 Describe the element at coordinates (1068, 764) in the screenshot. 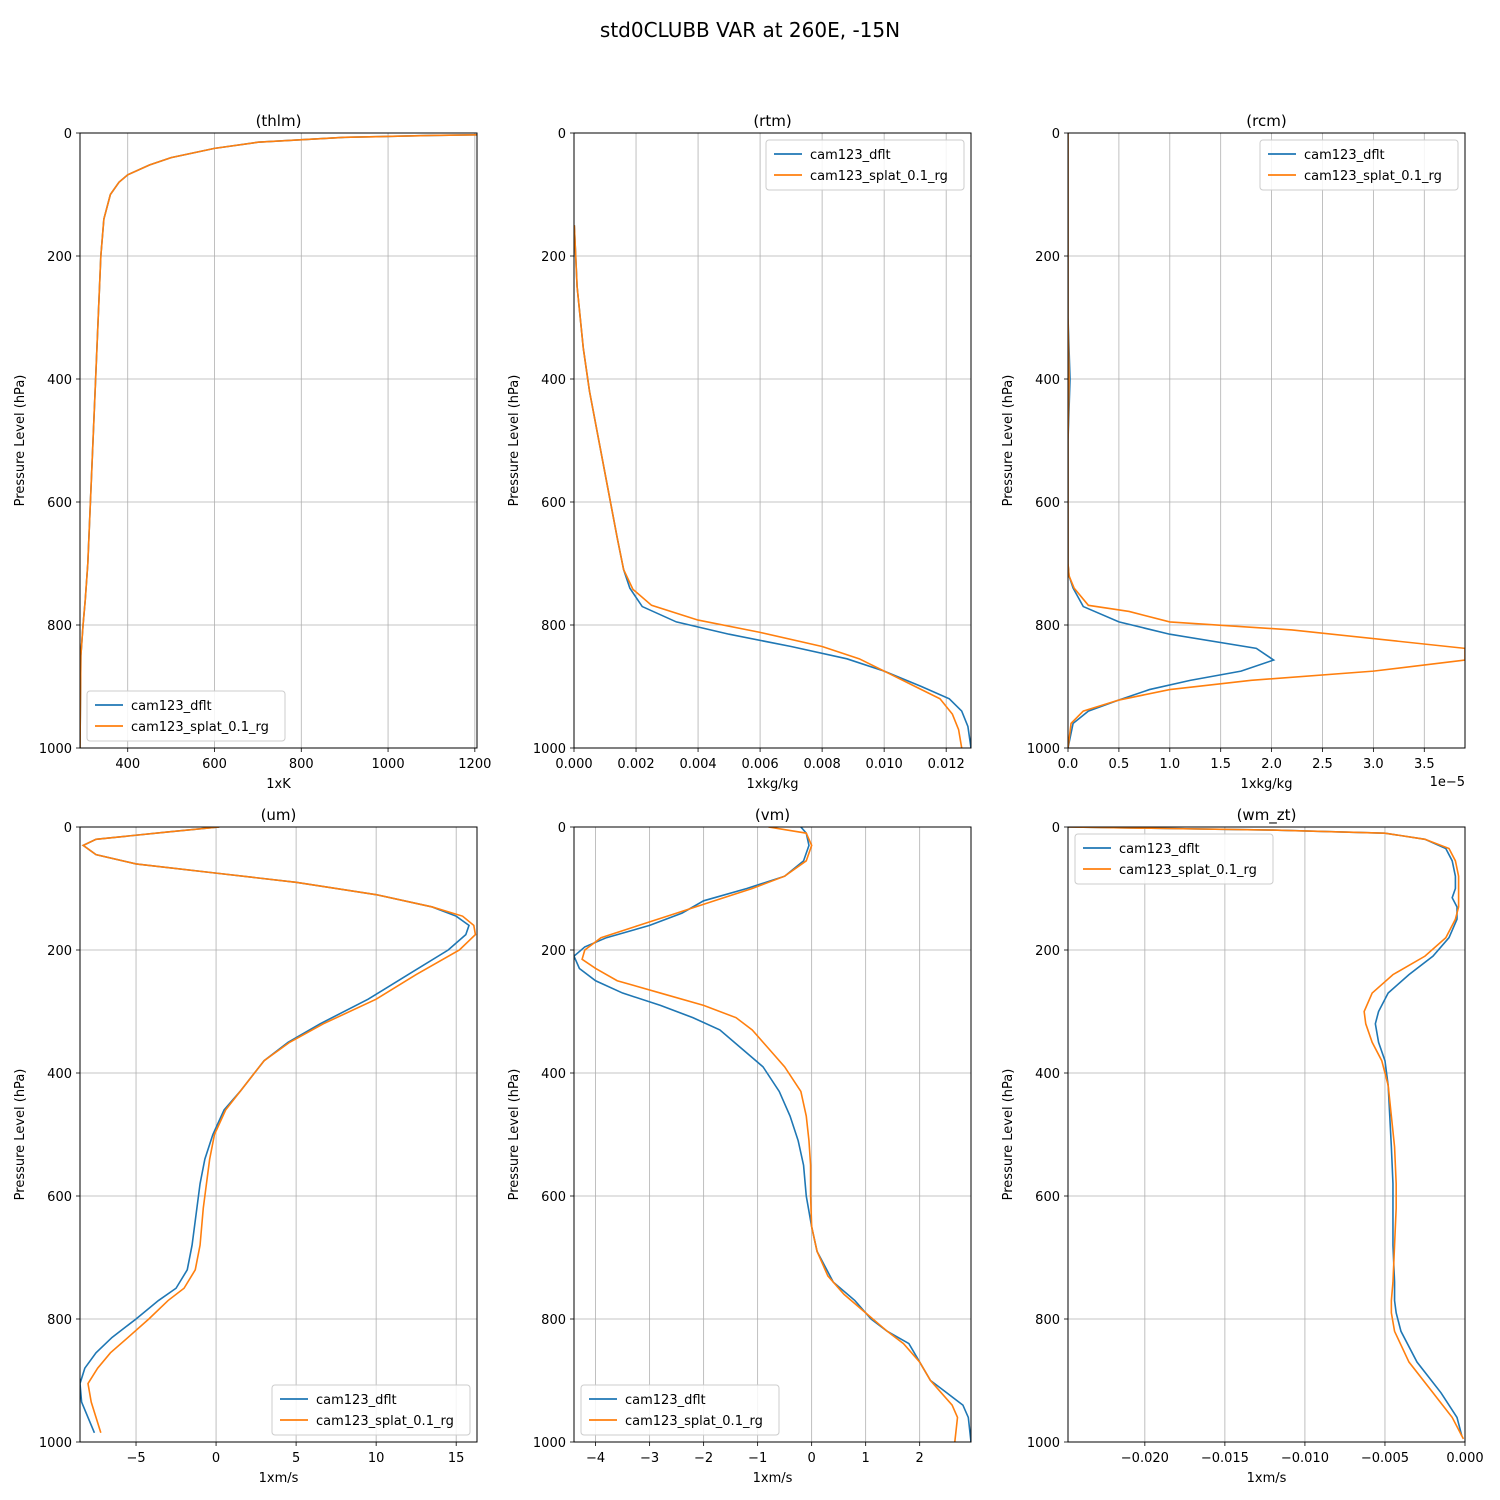

I see `x-tick-label: 0.0` at that location.